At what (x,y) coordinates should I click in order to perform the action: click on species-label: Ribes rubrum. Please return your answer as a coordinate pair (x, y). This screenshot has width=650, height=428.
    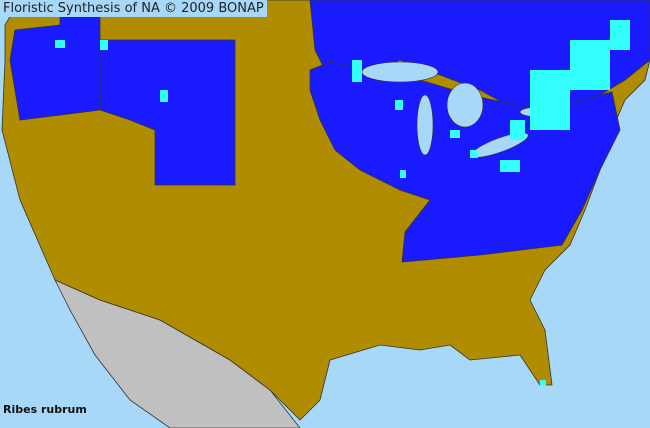
    Looking at the image, I should click on (45, 409).